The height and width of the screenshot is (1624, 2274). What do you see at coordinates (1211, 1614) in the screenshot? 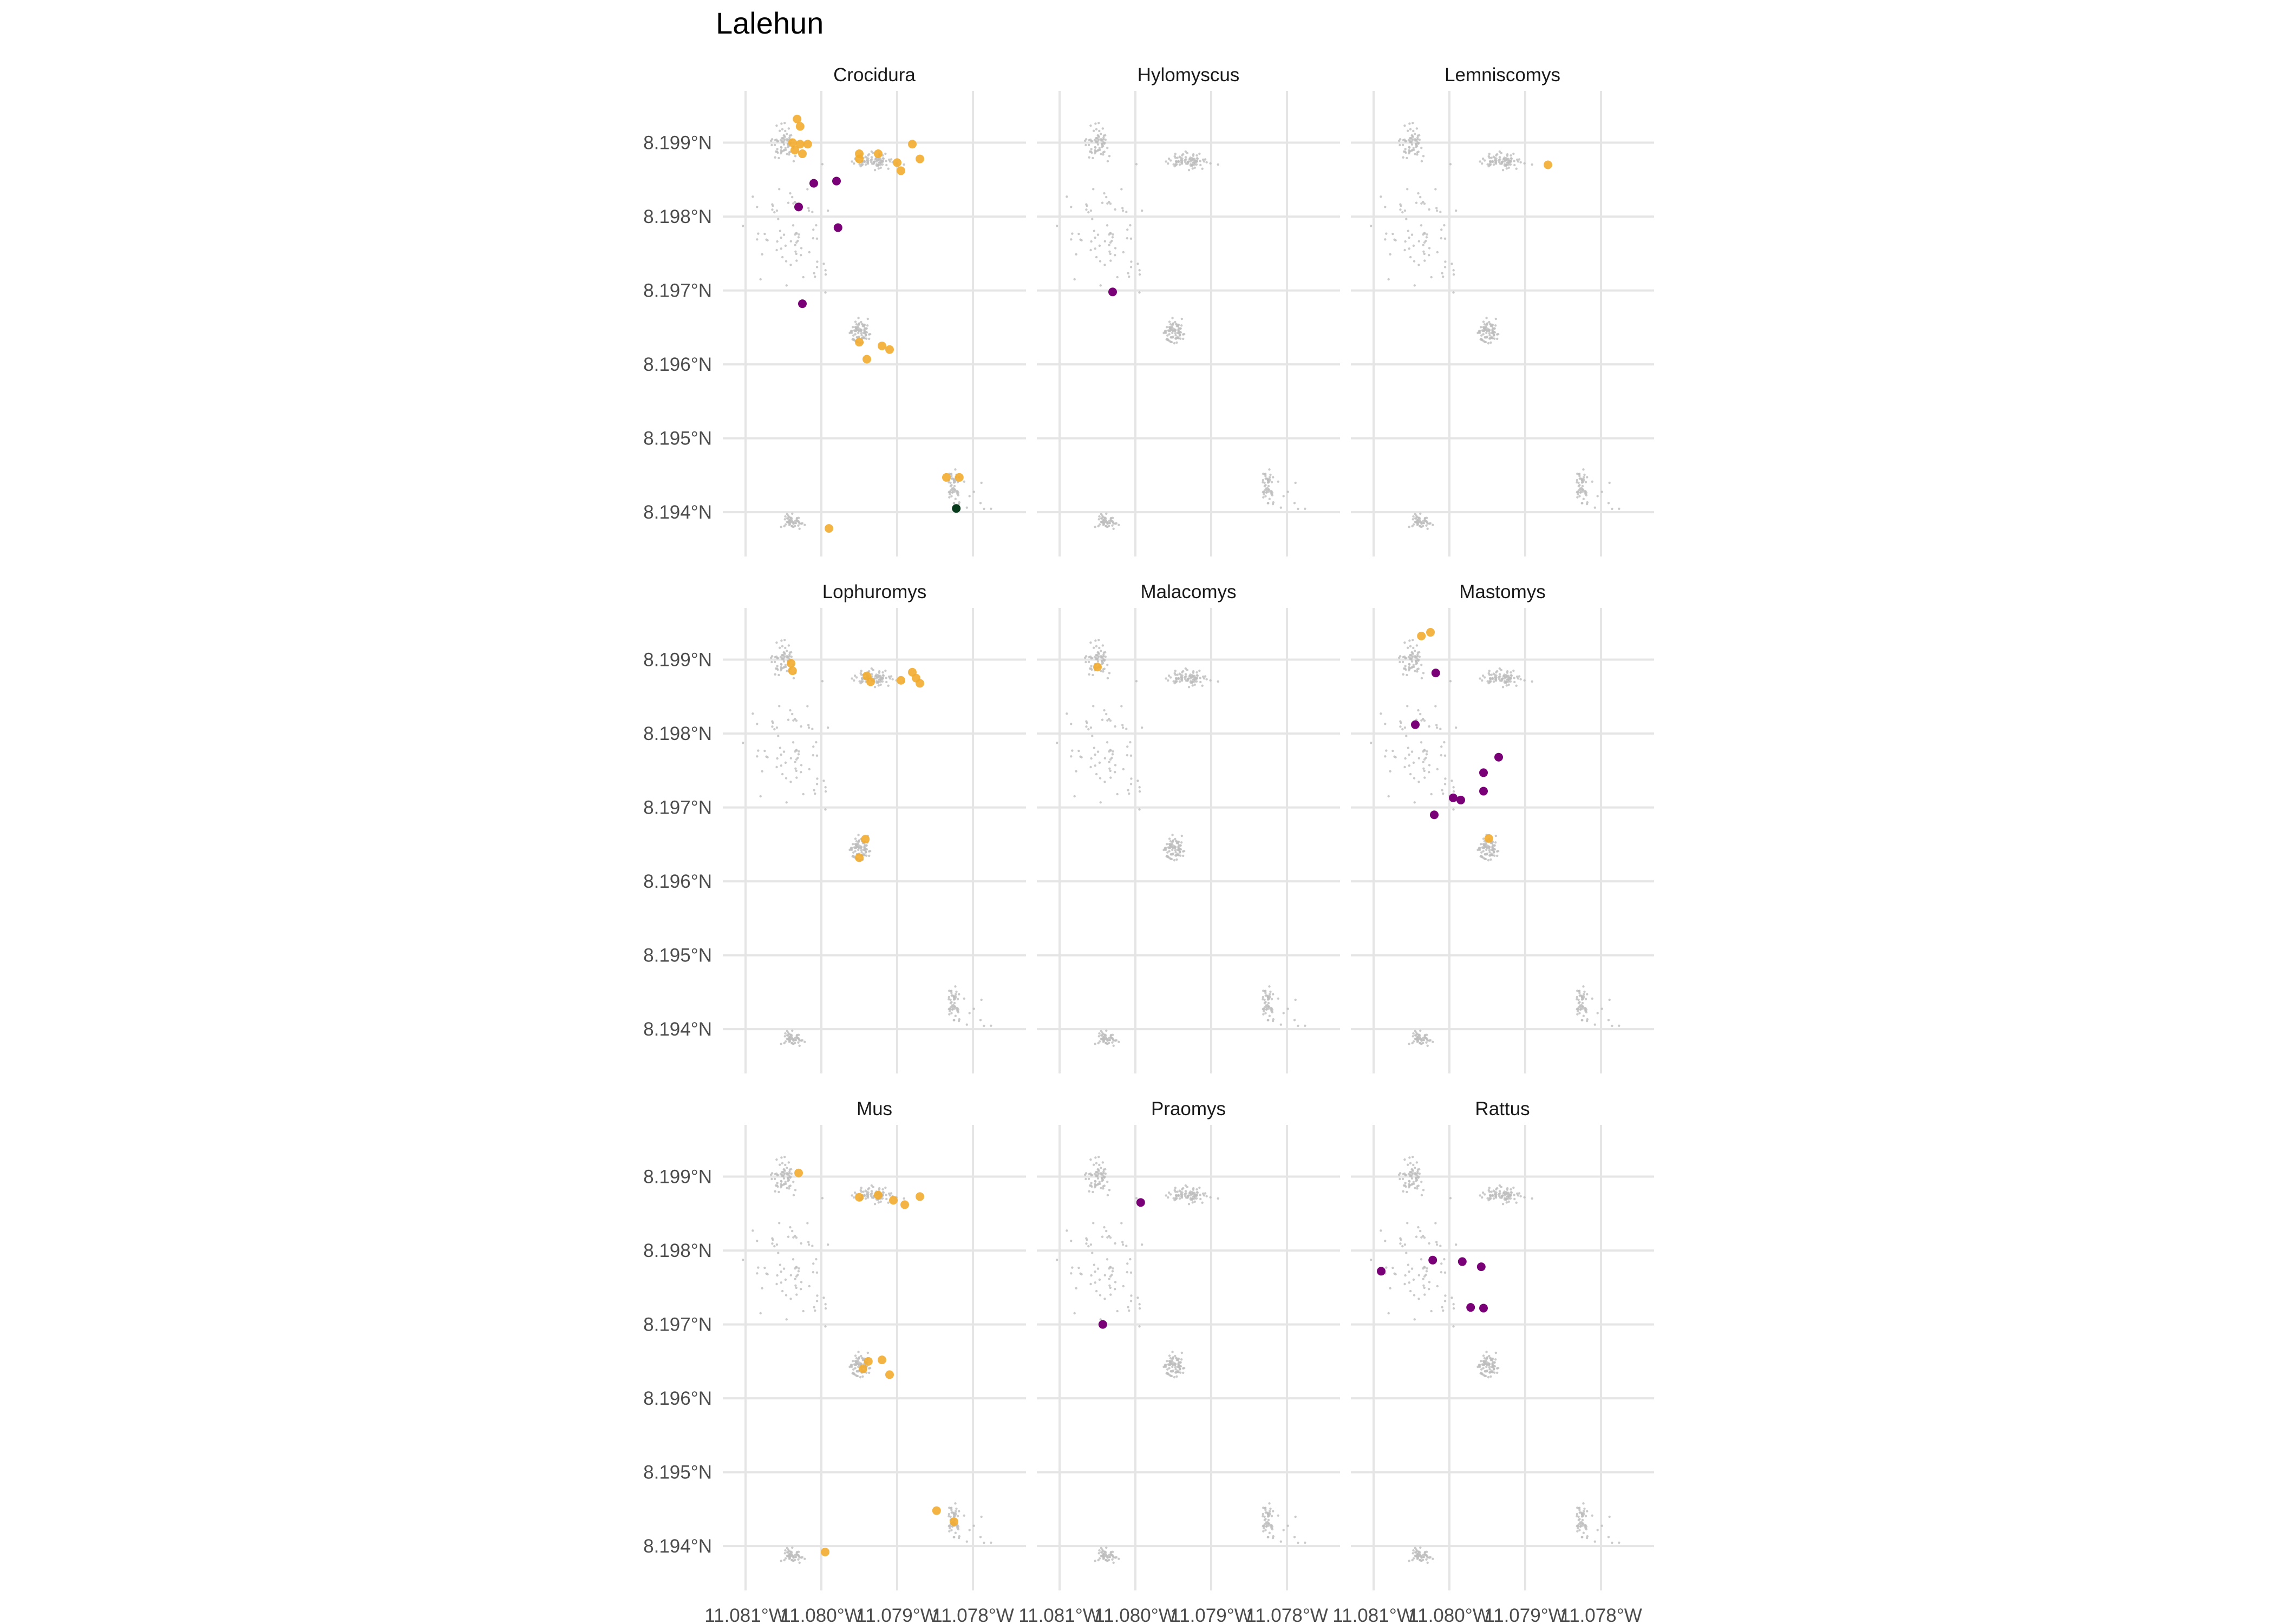
I see `x-tick-label: 11.079°W` at bounding box center [1211, 1614].